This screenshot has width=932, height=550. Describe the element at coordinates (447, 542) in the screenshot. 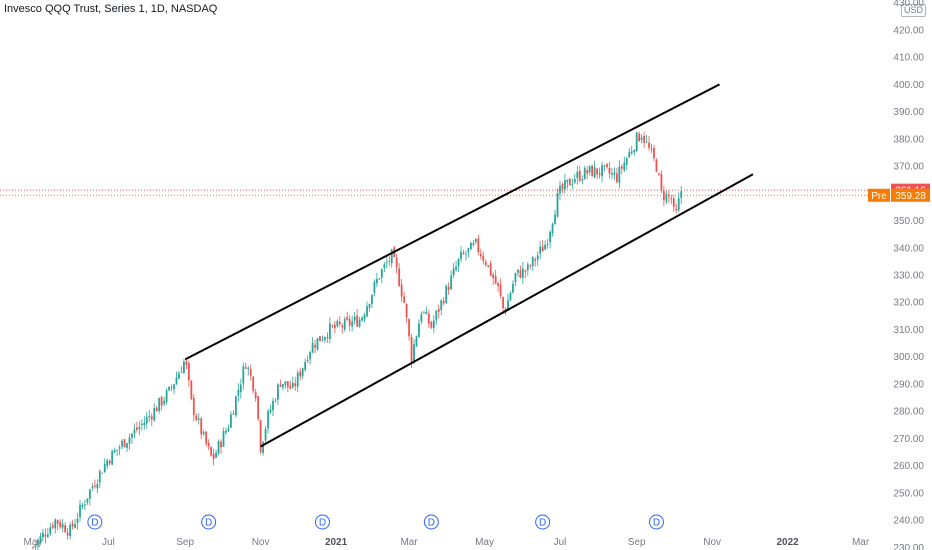

I see `time-axis: May Jul Sep Nov 2021 Mar May Jul Sep Nov 2022 Mar` at that location.